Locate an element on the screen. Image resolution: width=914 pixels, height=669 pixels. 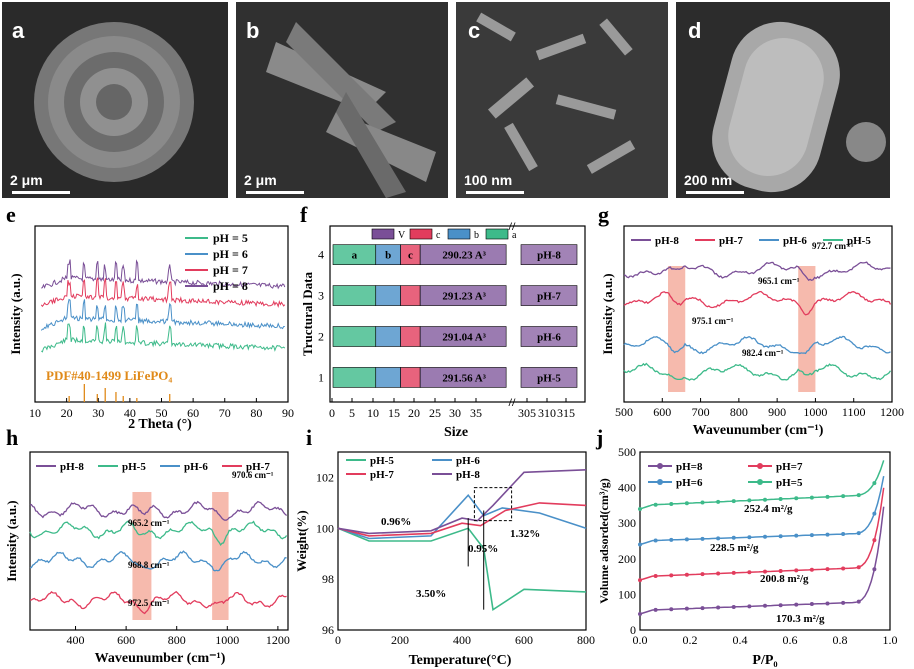
x-tick-label-i-4: 800 is located at coordinates (586, 640).